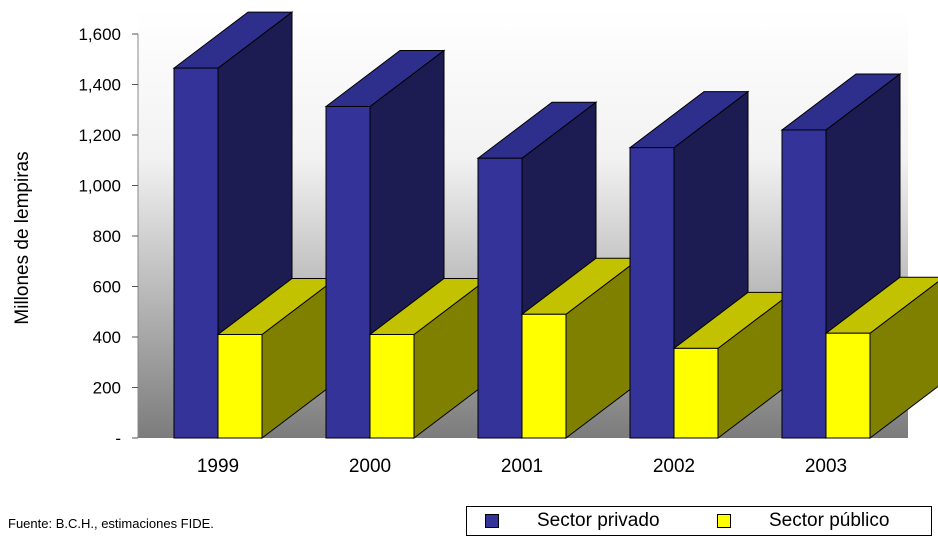 This screenshot has height=543, width=938. Describe the element at coordinates (118, 438) in the screenshot. I see `y-tick-label: -` at that location.